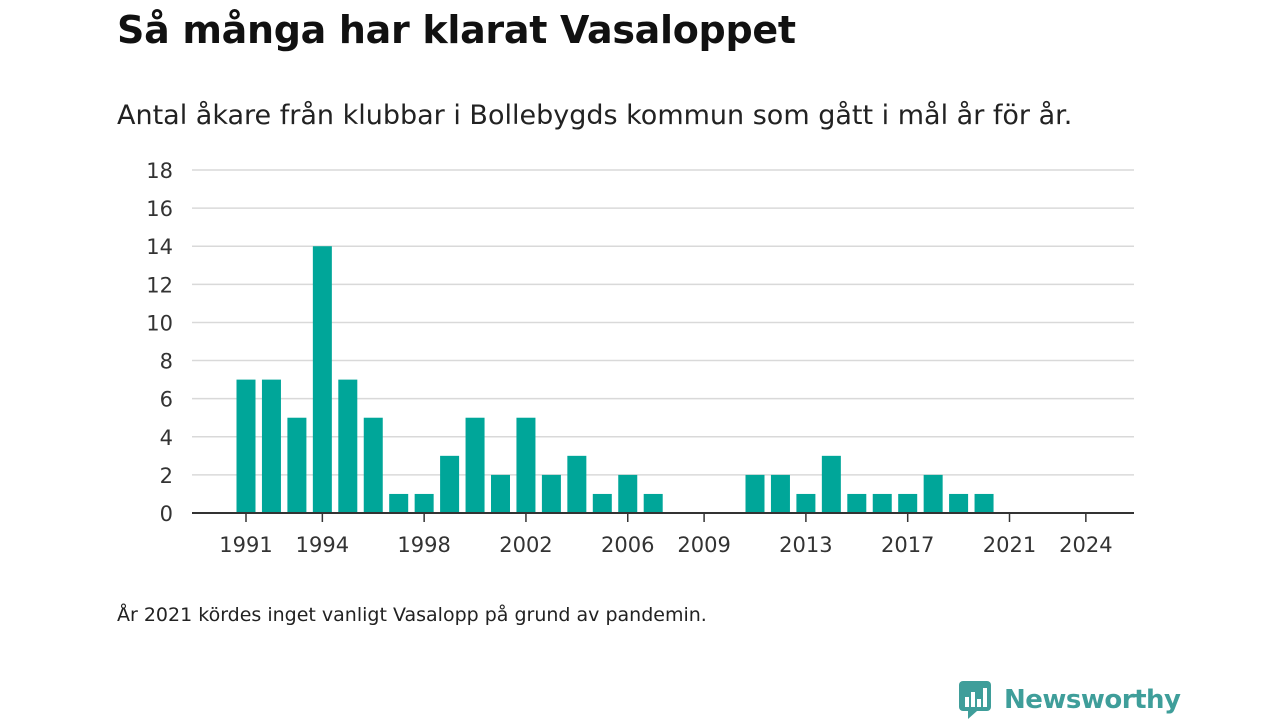 The height and width of the screenshot is (720, 1280). I want to click on y-tick-label: 6, so click(166, 400).